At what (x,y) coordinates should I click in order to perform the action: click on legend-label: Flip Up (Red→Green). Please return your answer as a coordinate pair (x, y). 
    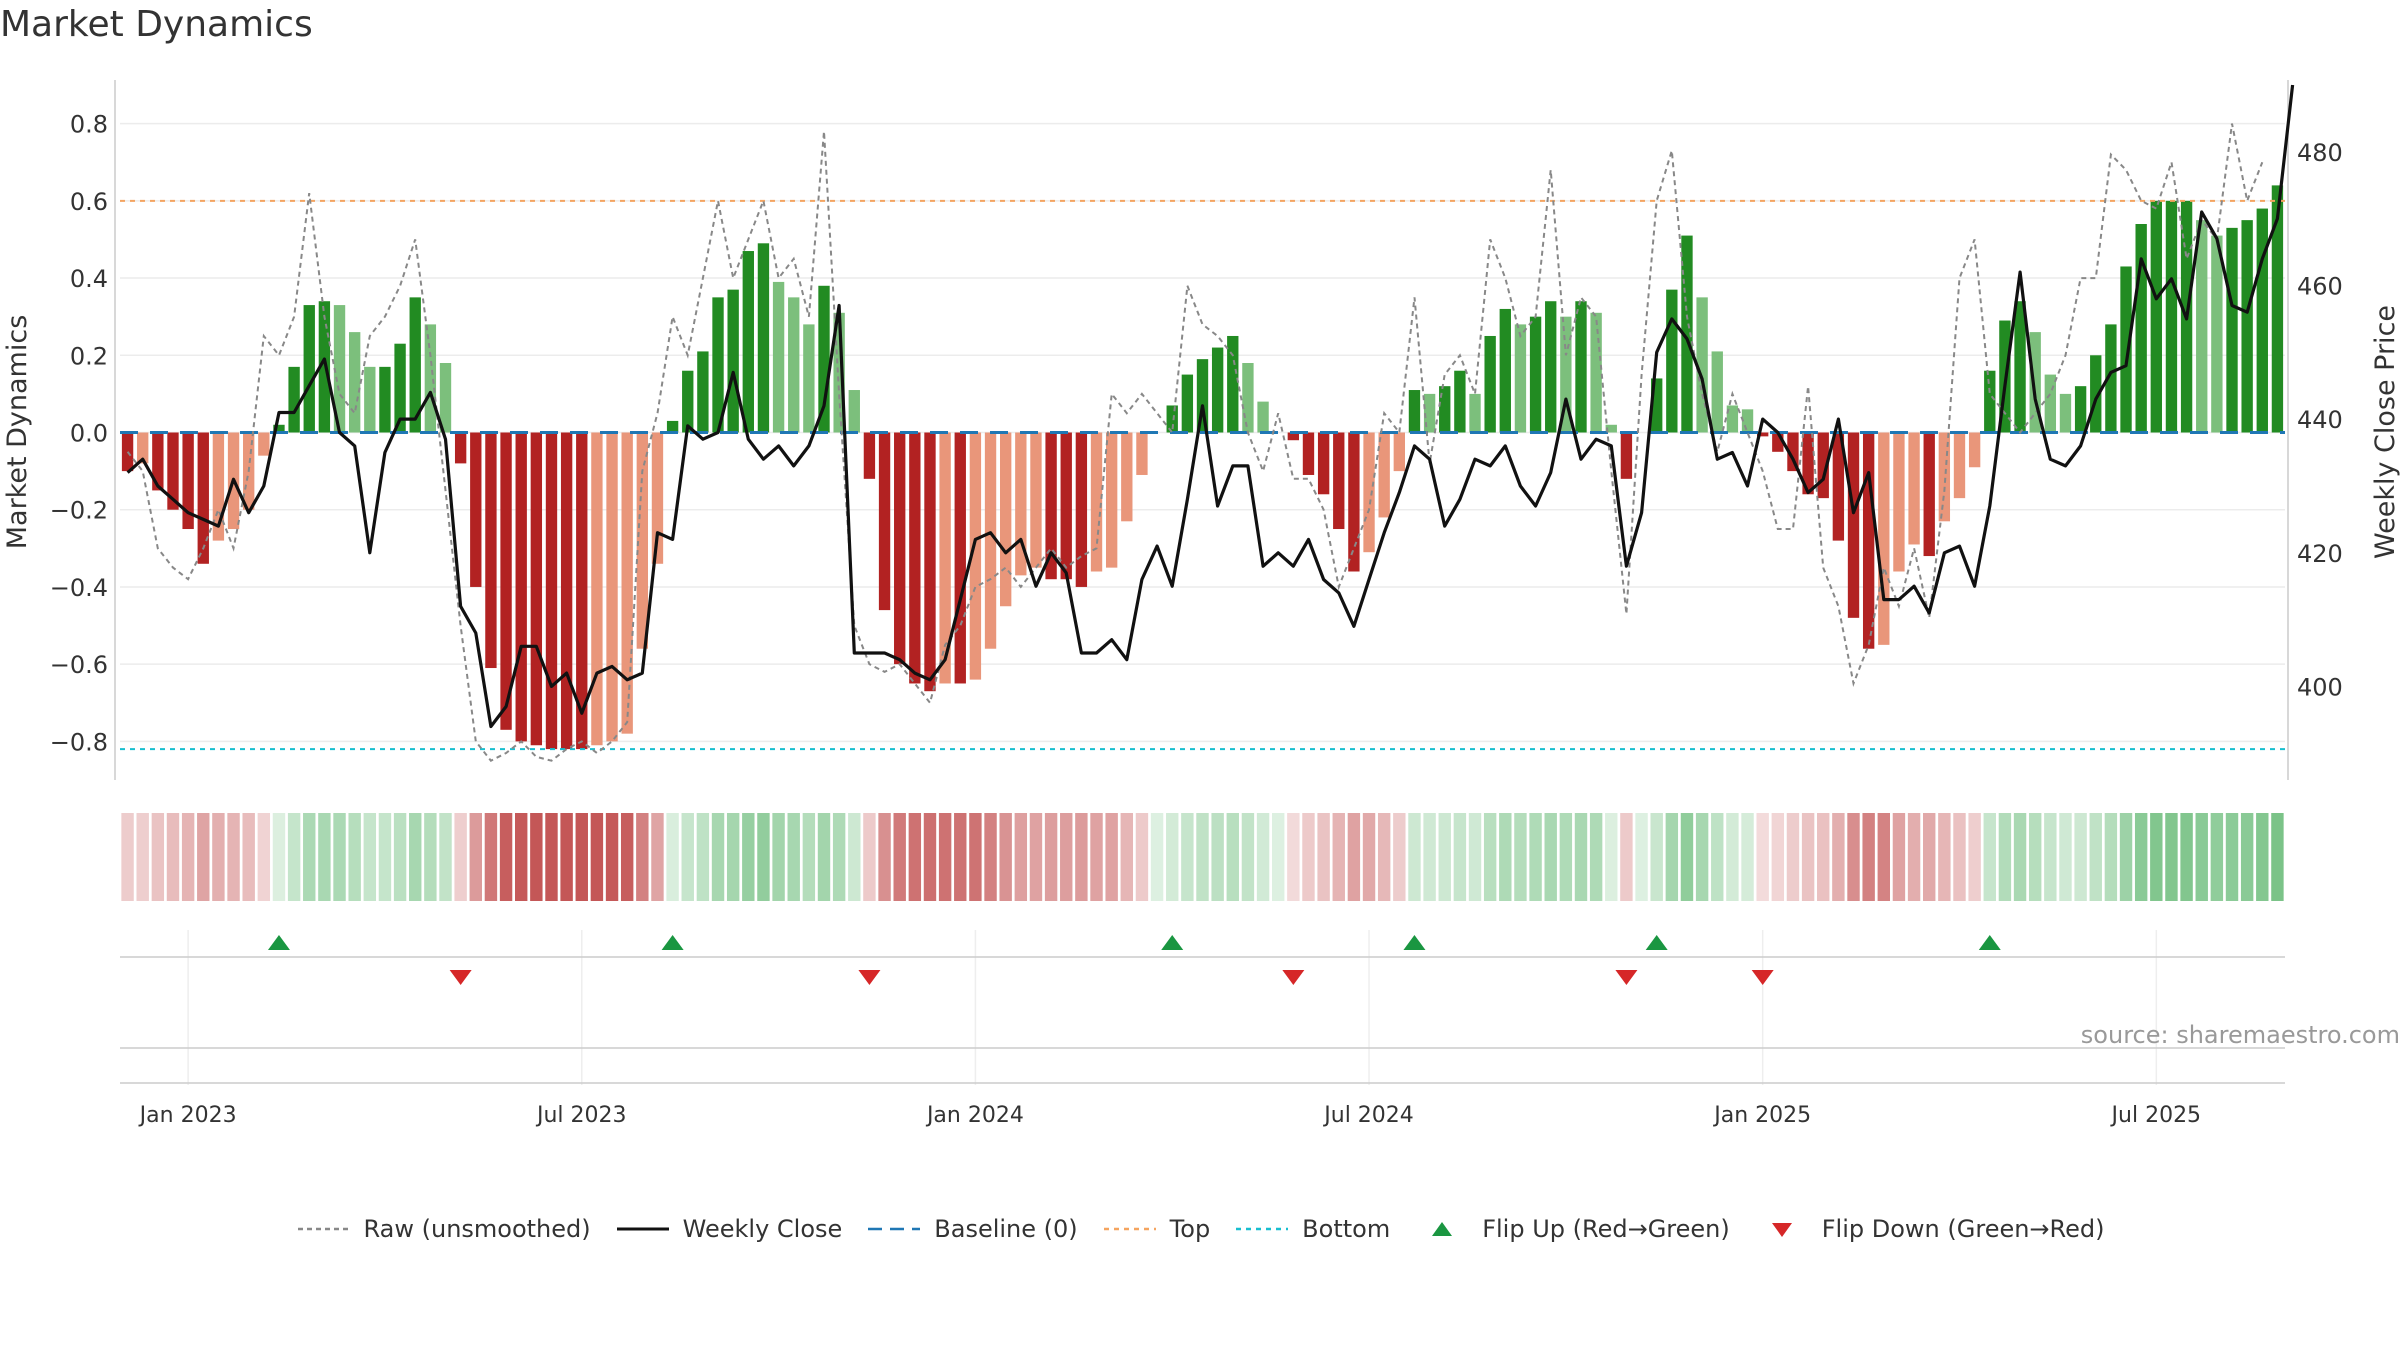
    Looking at the image, I should click on (1606, 1229).